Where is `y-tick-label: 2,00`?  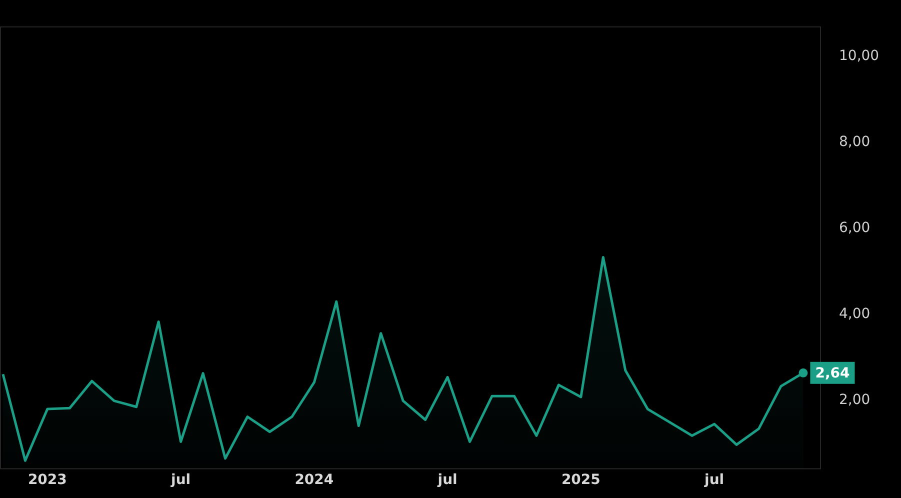
y-tick-label: 2,00 is located at coordinates (854, 400).